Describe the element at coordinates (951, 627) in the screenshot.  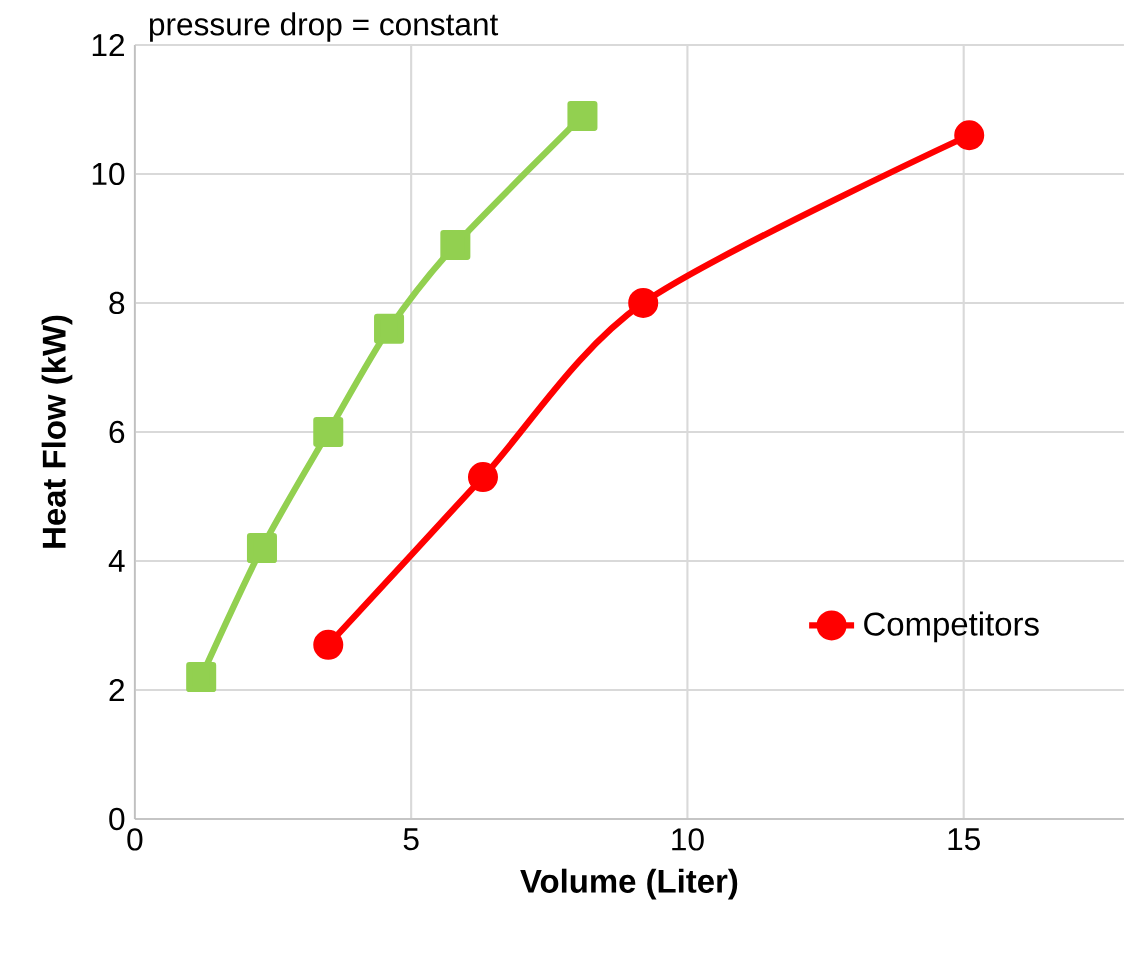
I see `legend-label: Competitors` at that location.